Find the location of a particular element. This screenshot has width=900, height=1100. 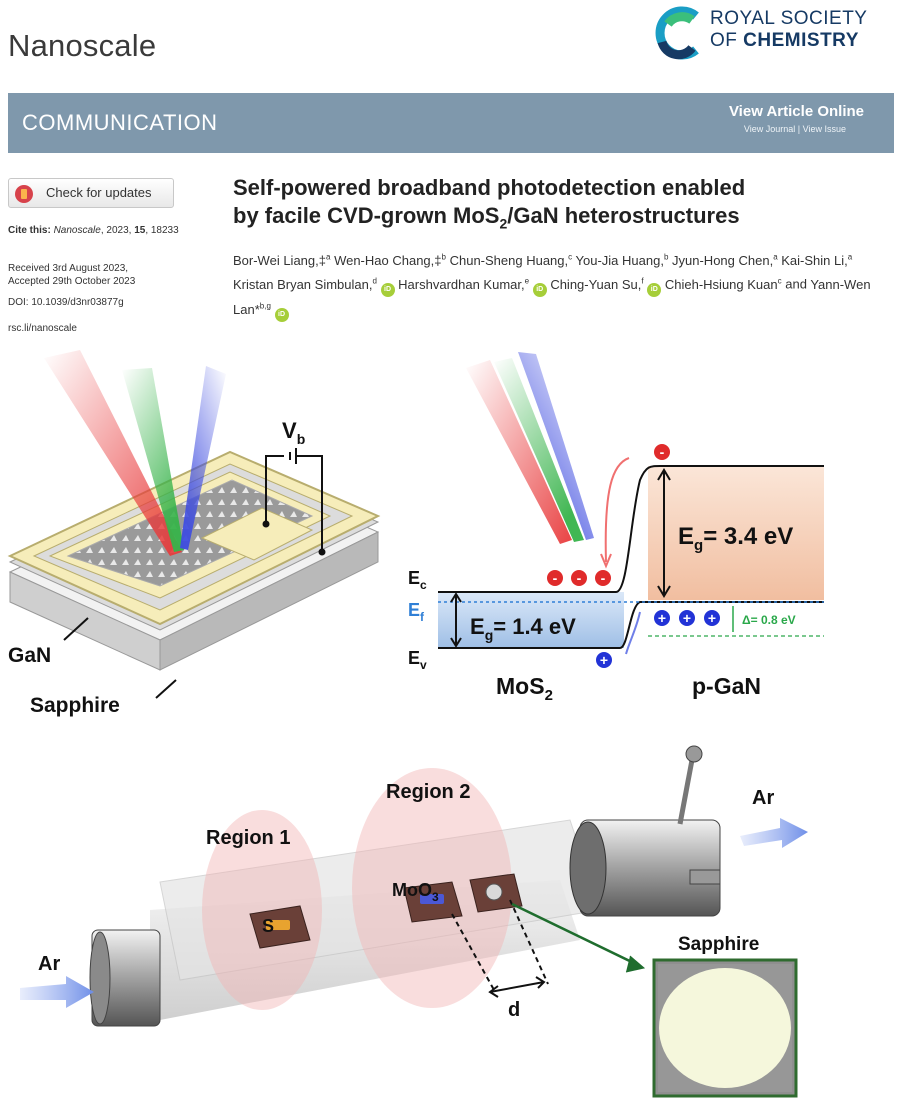

author-name: Yann-Wen Lan*b,g iD is located at coordinates (552, 299).